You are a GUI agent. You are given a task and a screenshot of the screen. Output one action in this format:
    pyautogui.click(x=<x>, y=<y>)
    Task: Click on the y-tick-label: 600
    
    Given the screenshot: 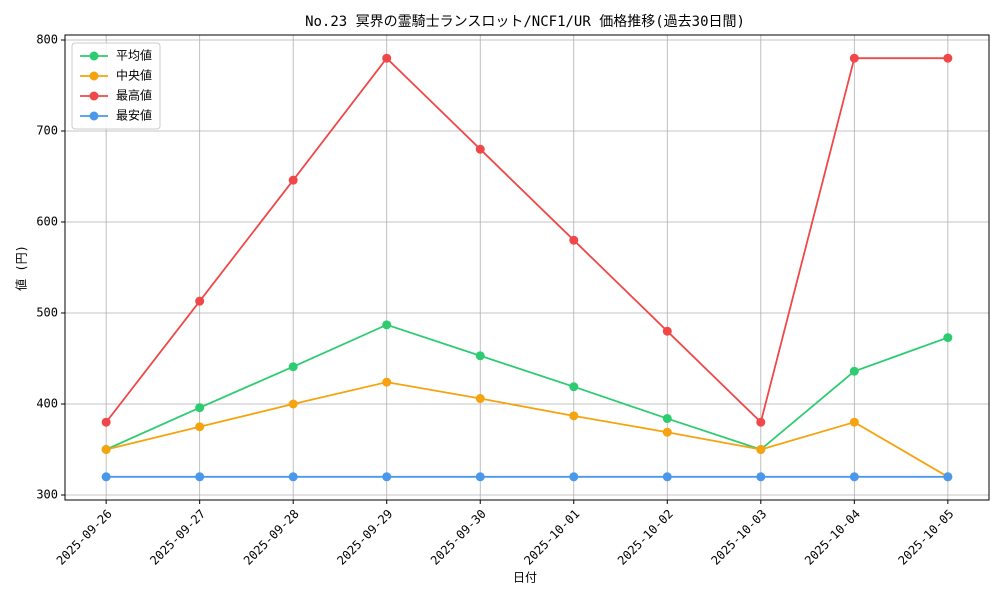 What is the action you would take?
    pyautogui.click(x=47, y=222)
    